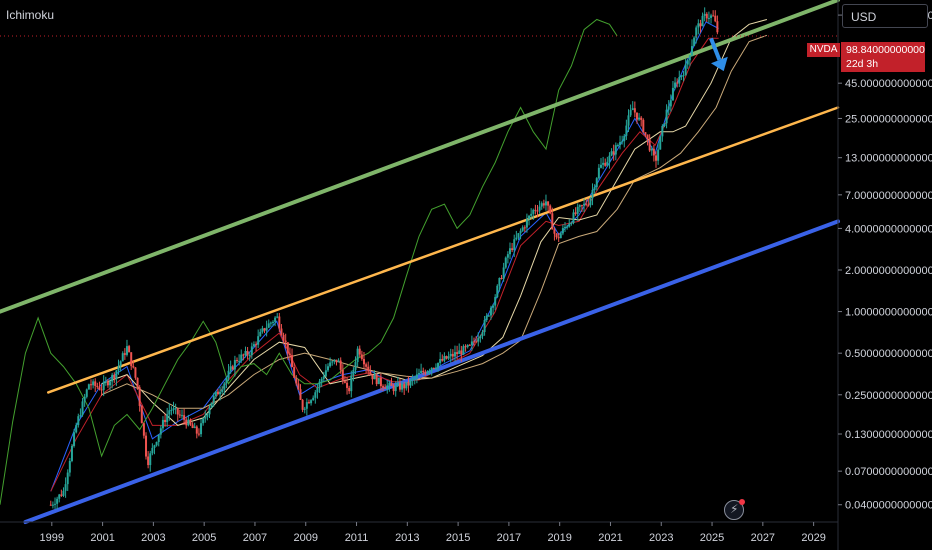  I want to click on lightning-badge-icon: ⚡, so click(734, 509).